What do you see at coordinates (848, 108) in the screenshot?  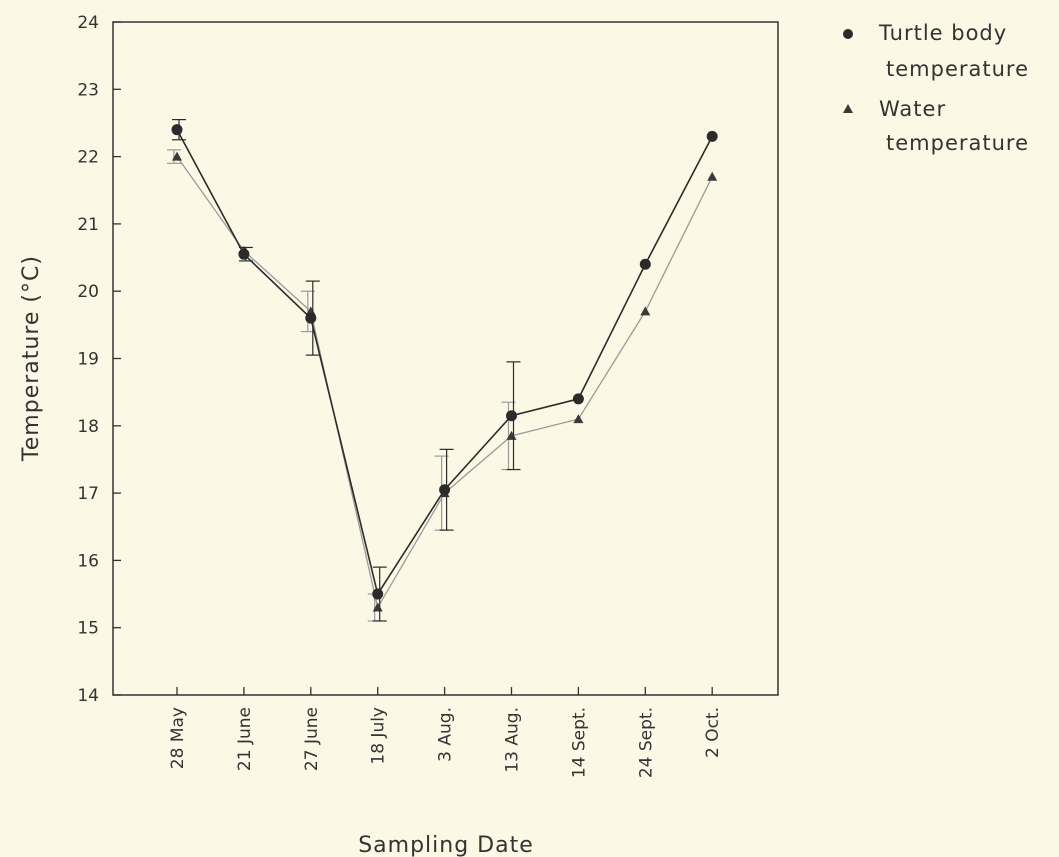 I see `legend-marker-triangle` at bounding box center [848, 108].